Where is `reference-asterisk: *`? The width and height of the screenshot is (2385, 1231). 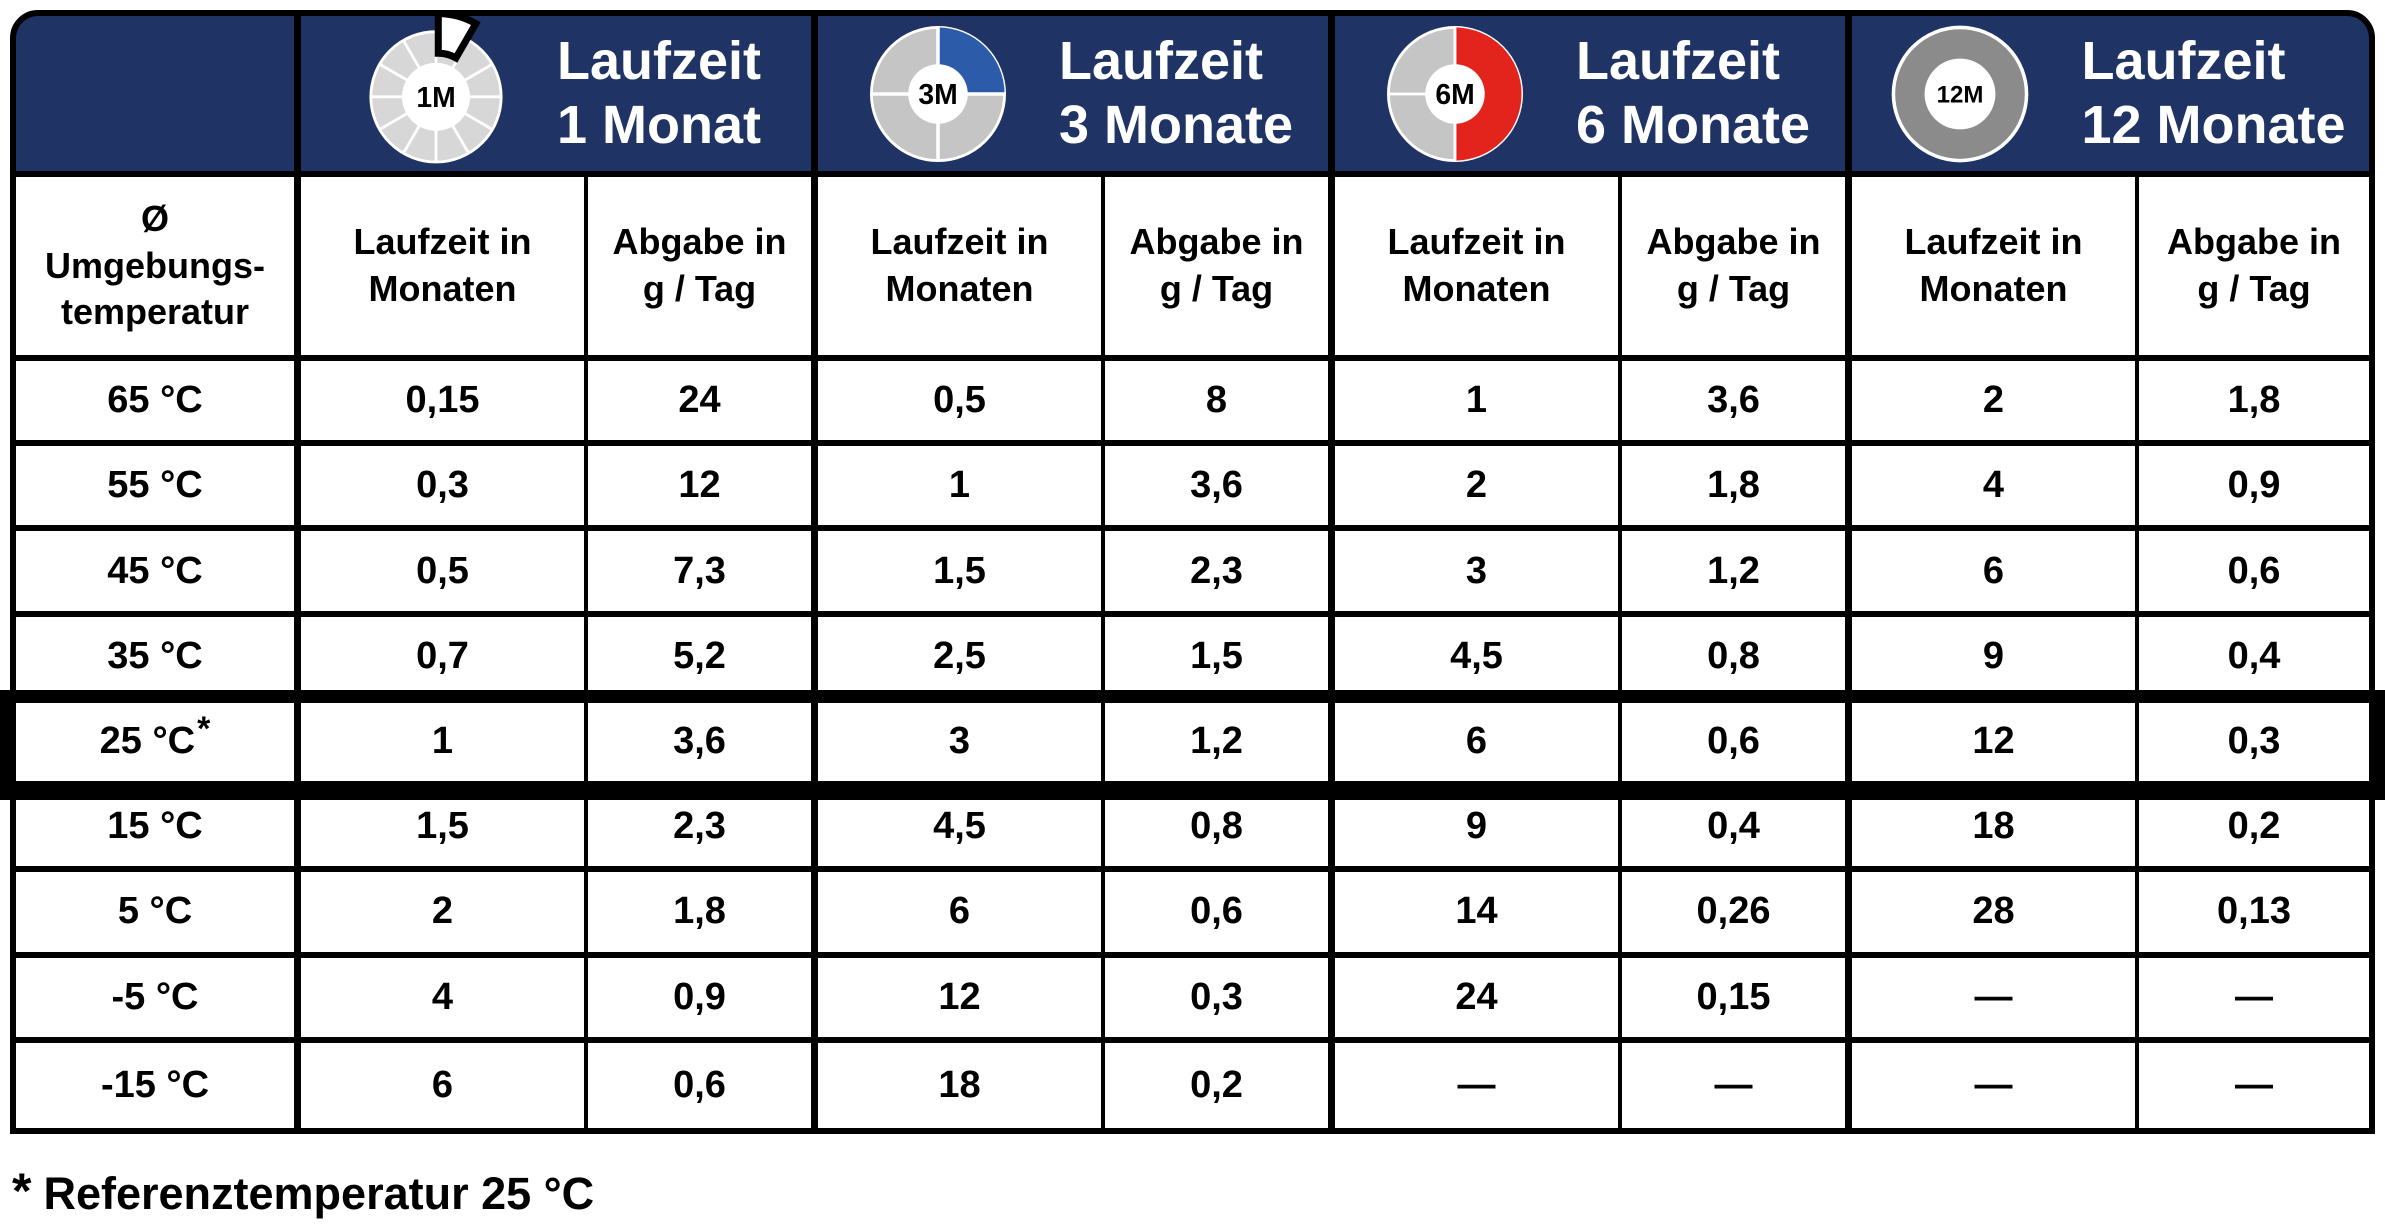 reference-asterisk: * is located at coordinates (204, 728).